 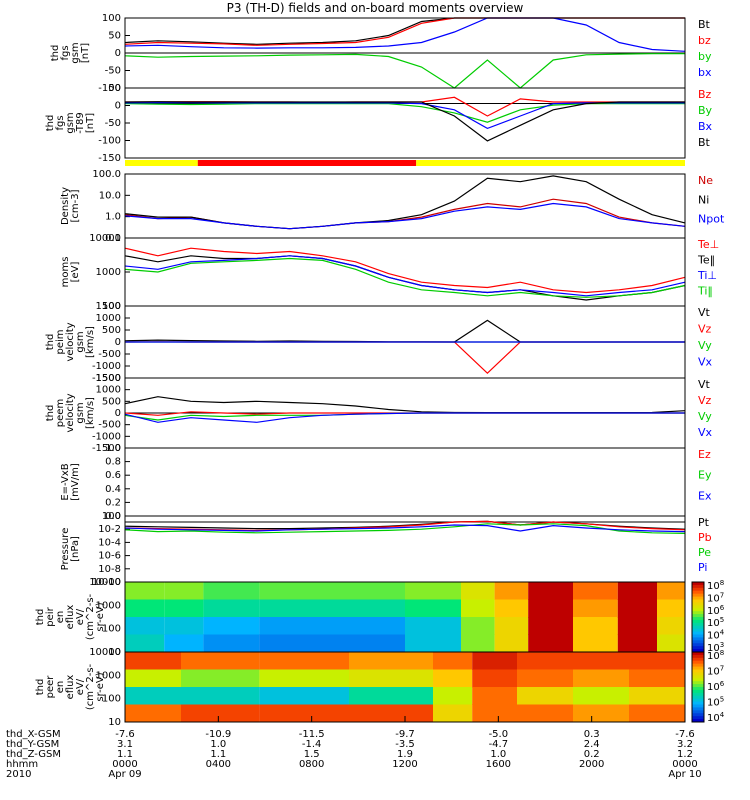 What do you see at coordinates (704, 454) in the screenshot?
I see `legend-Ez: Ez` at bounding box center [704, 454].